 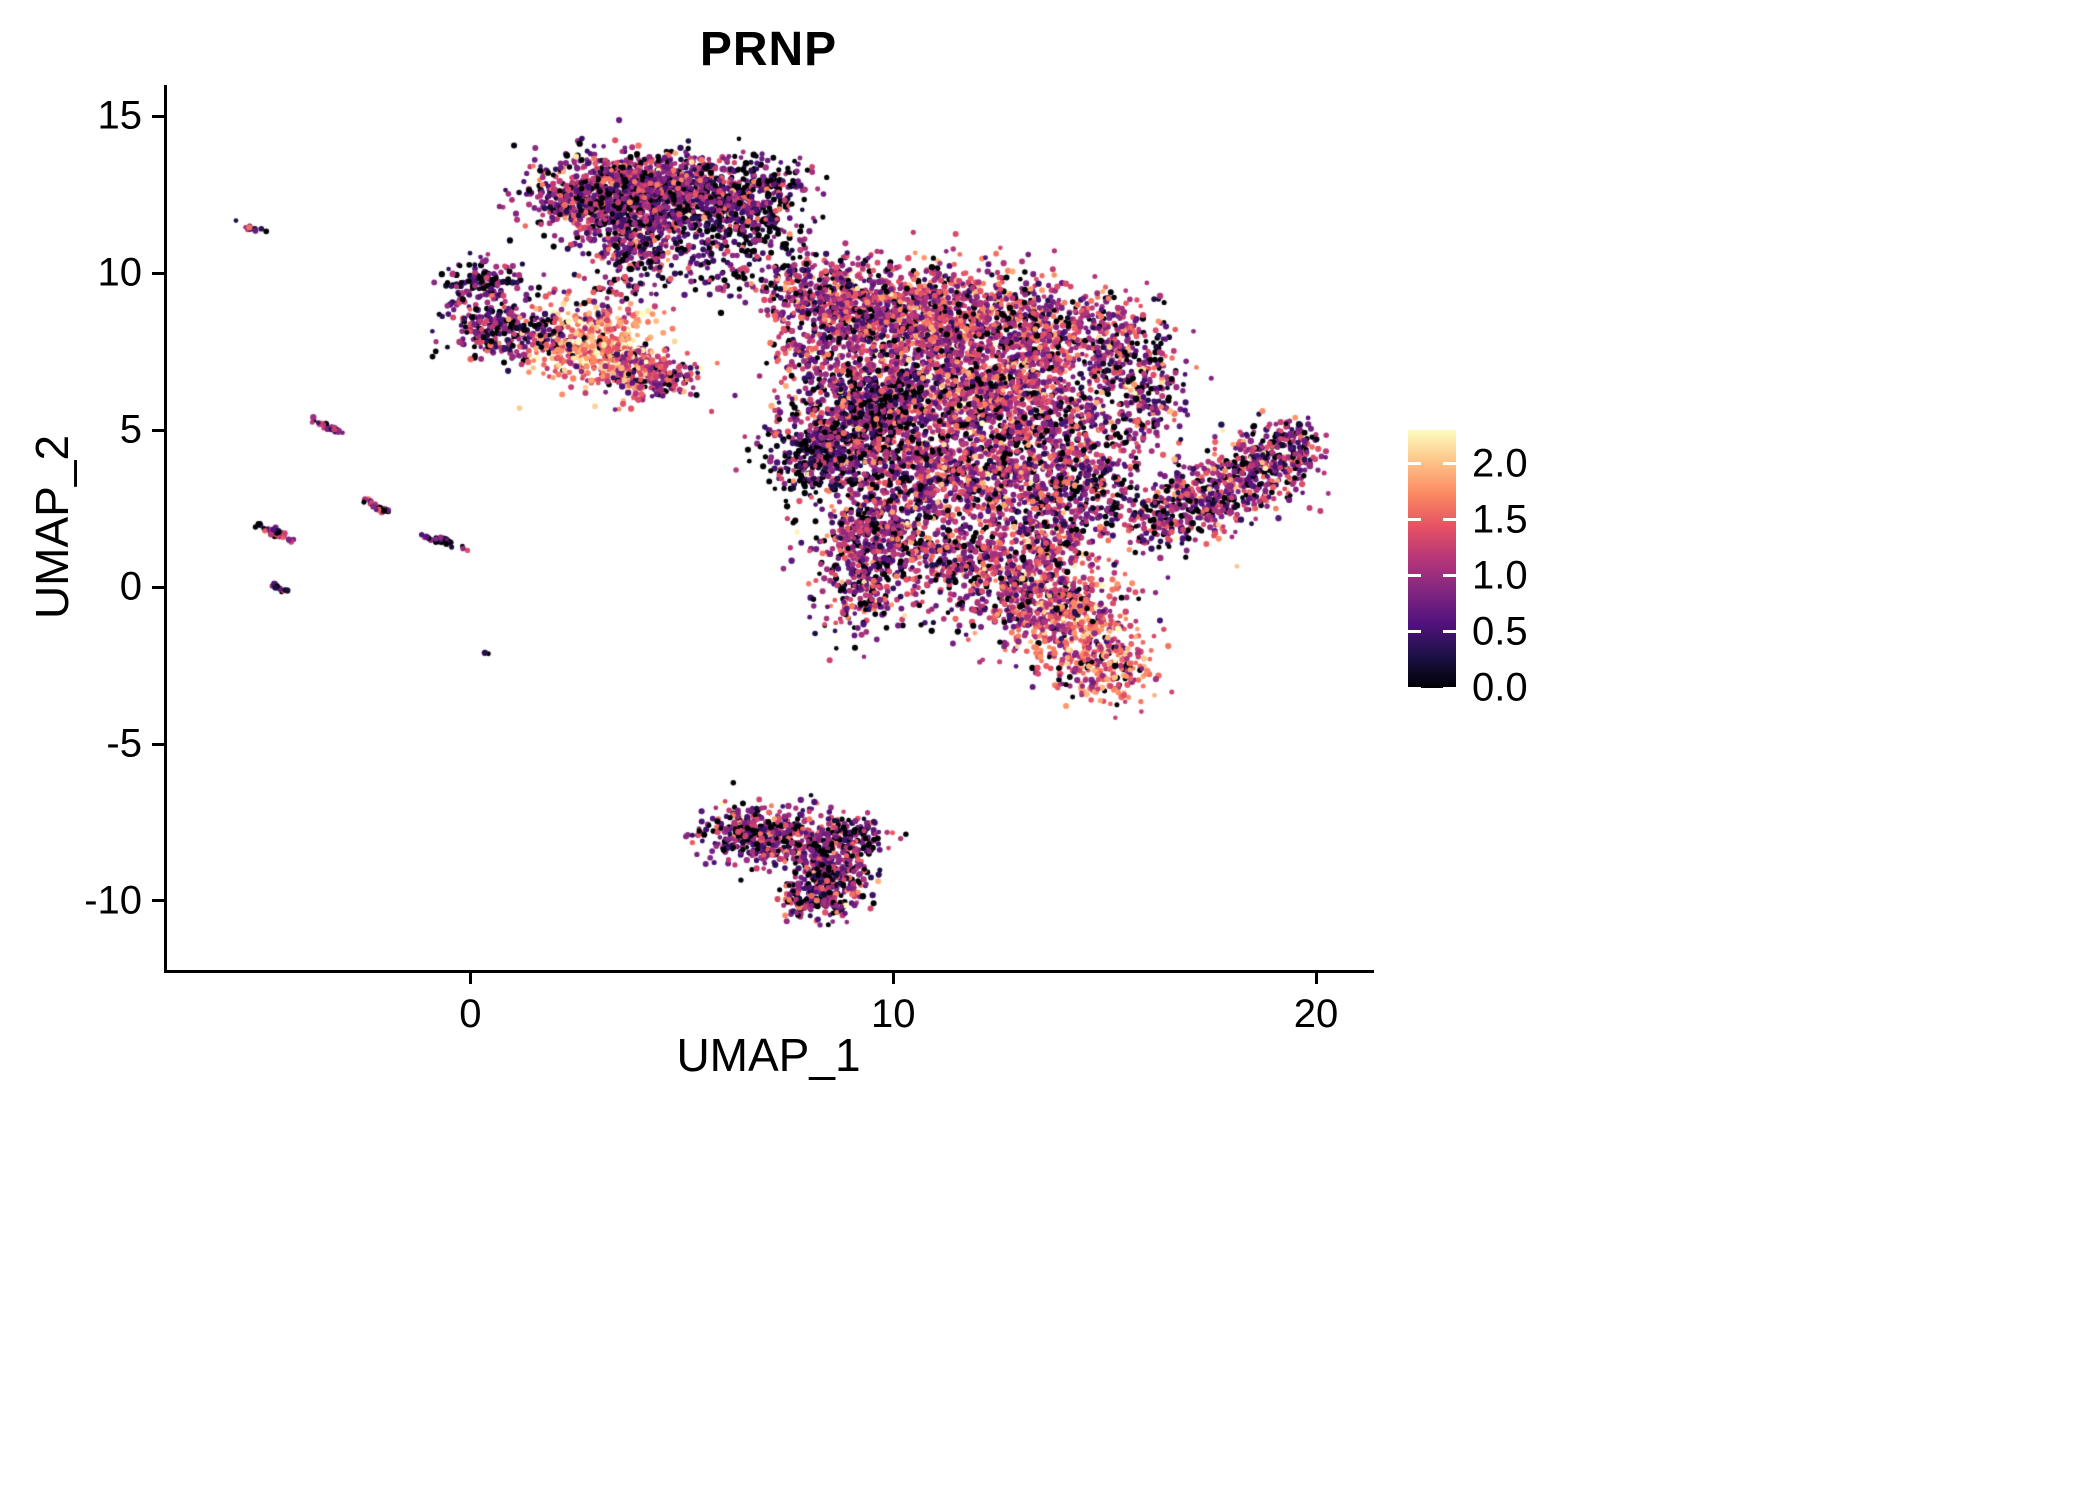 I want to click on y-tick-label: 10, so click(x=120, y=272).